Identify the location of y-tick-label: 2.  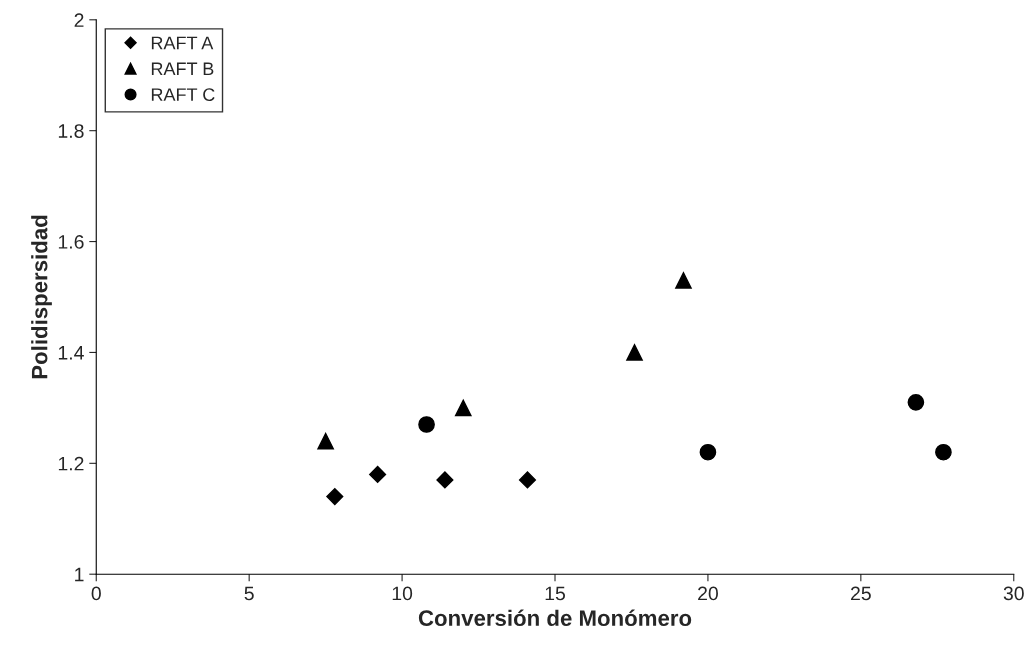
(79, 20).